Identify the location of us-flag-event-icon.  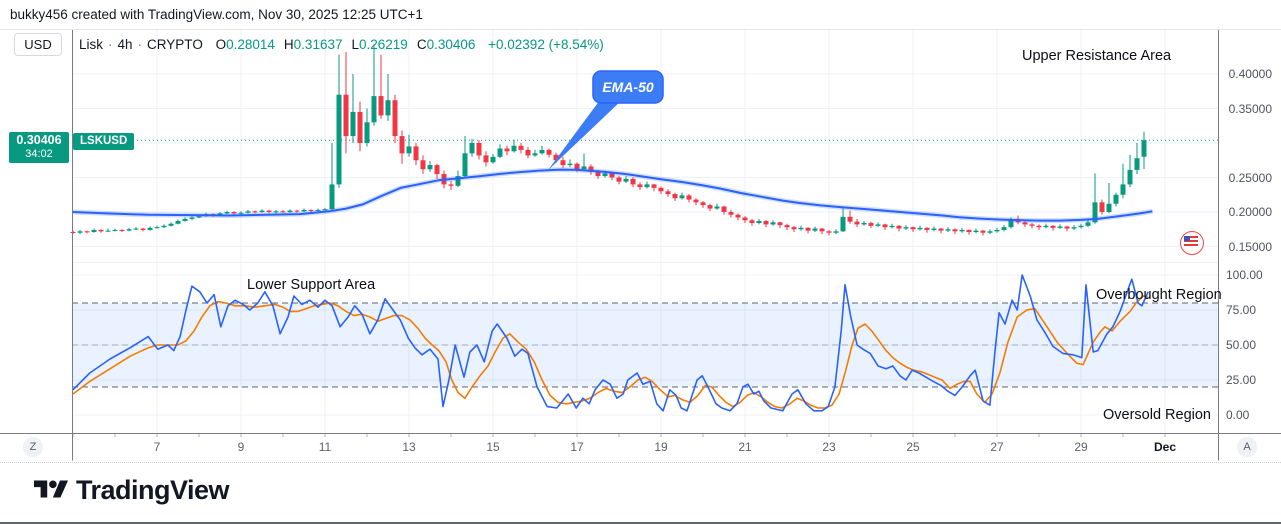
(1192, 243).